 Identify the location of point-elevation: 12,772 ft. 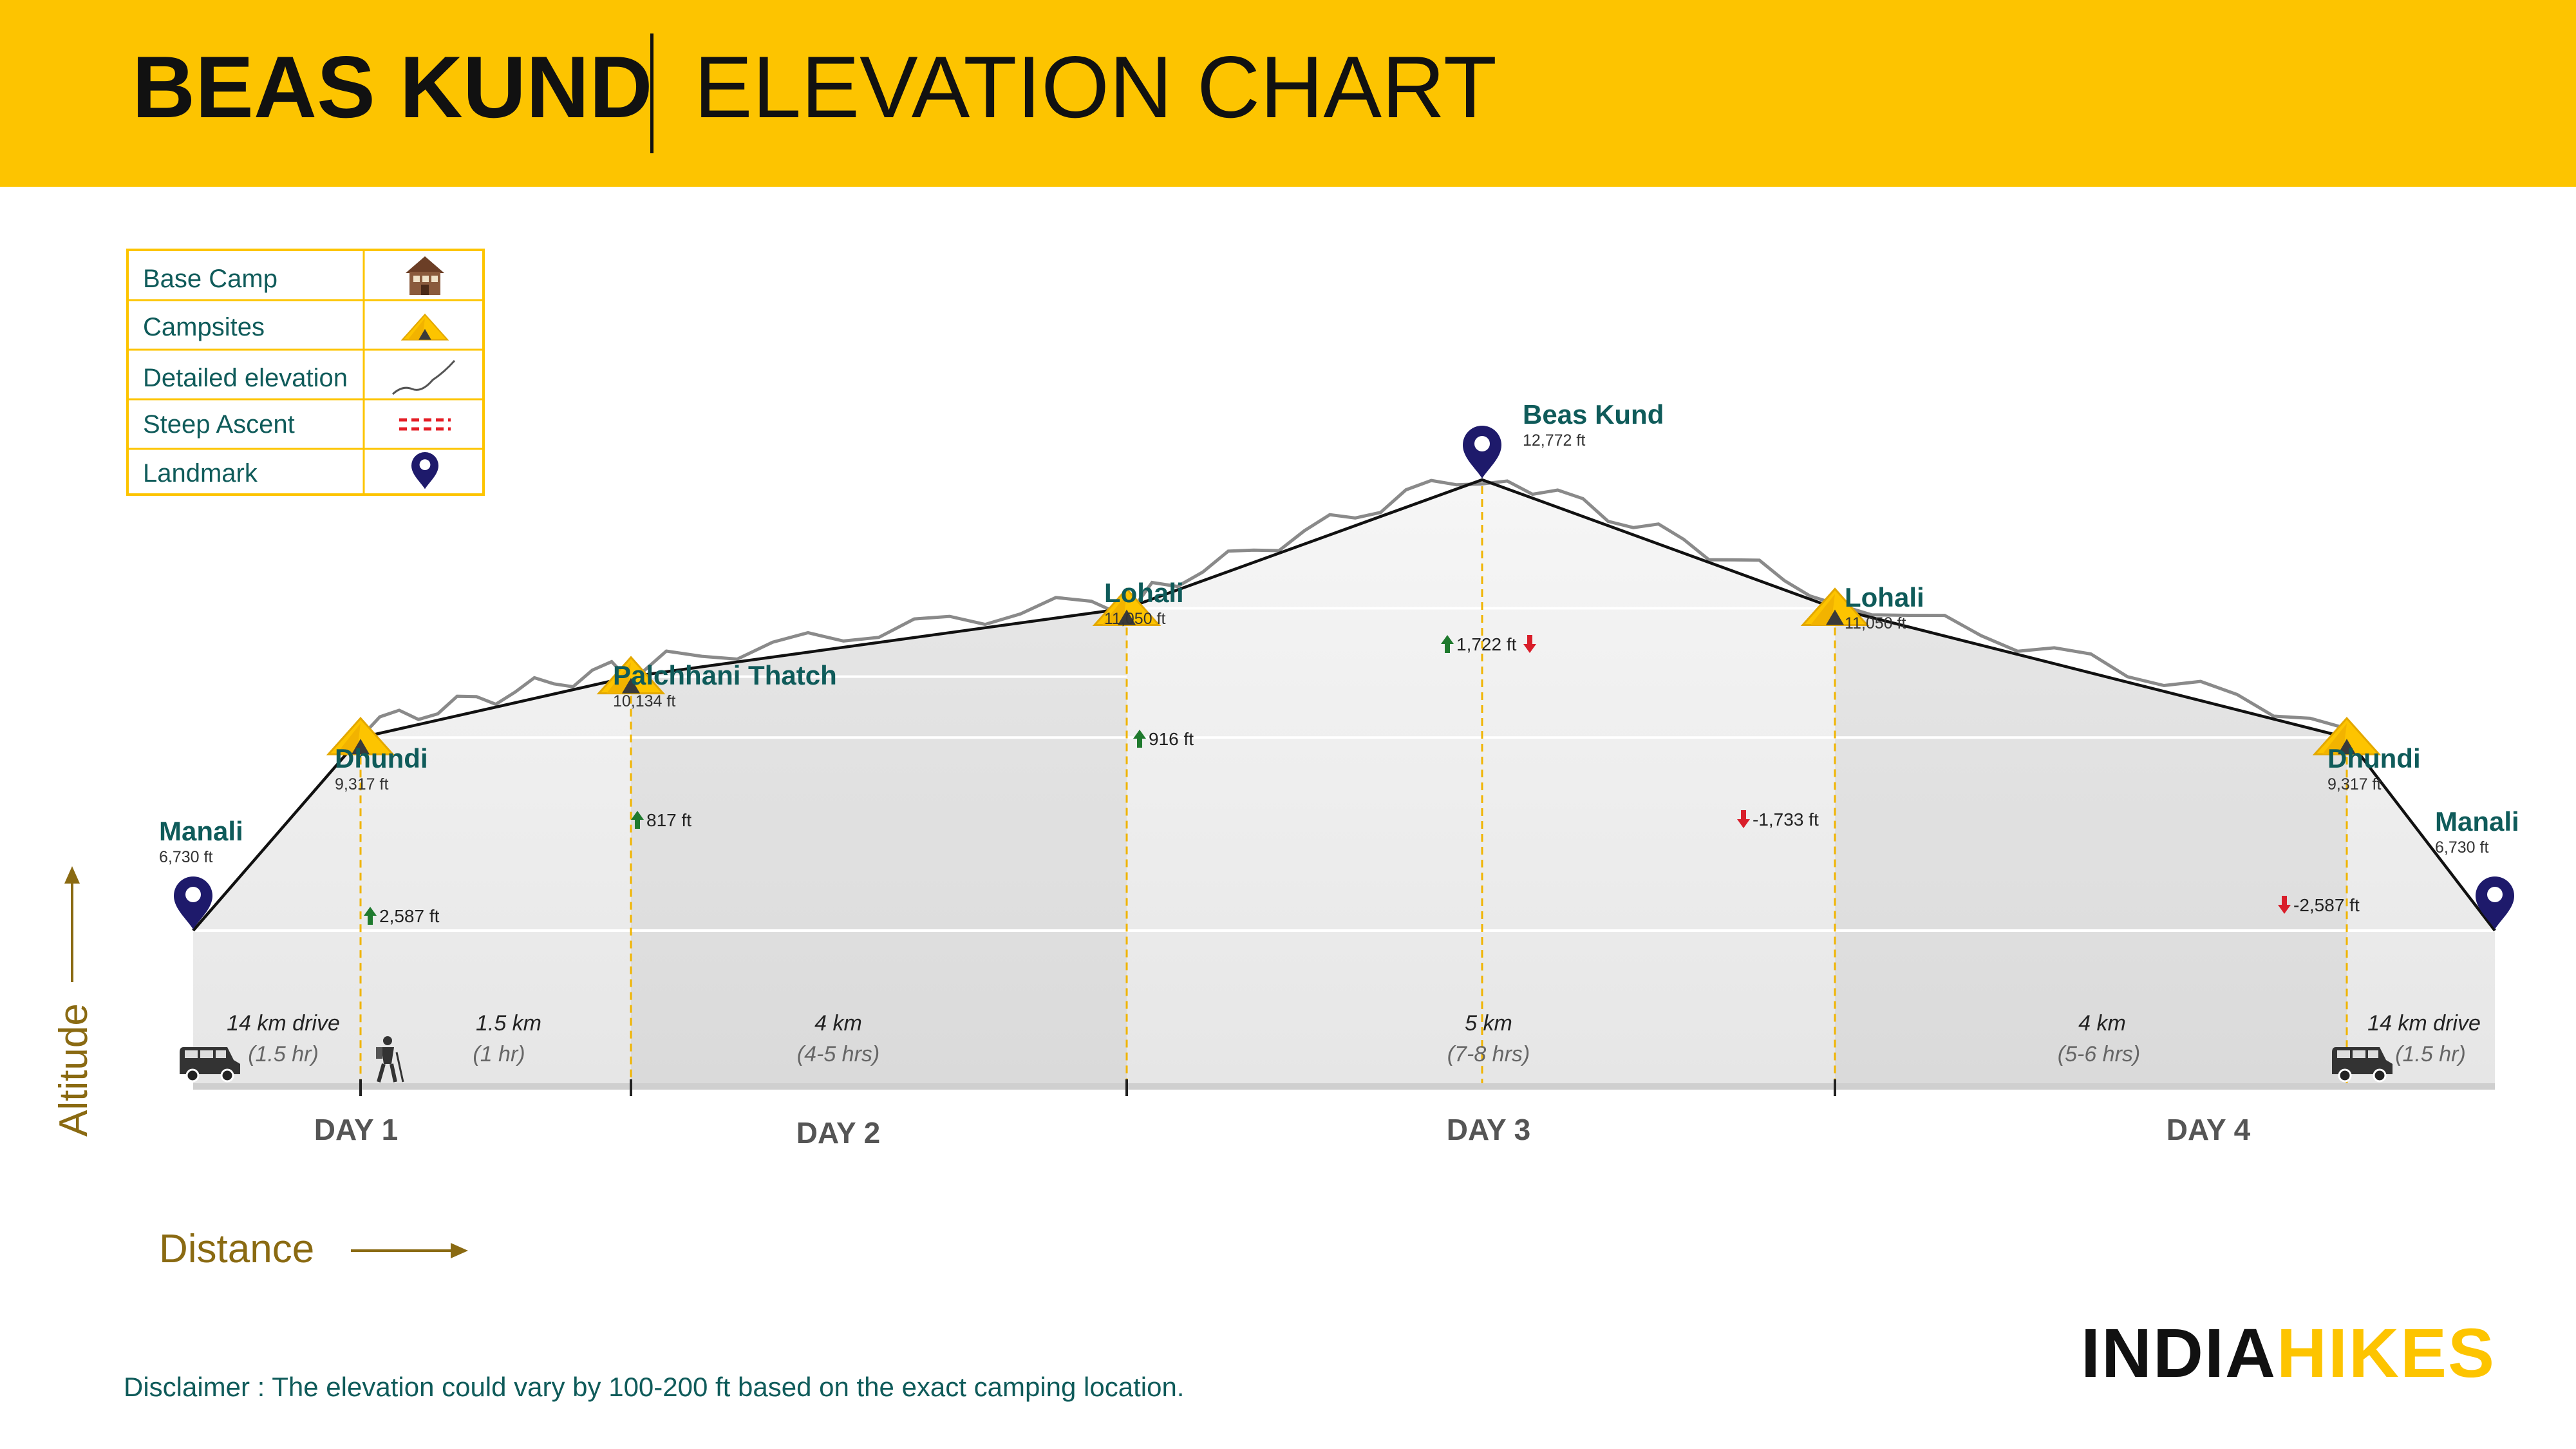
(1554, 441).